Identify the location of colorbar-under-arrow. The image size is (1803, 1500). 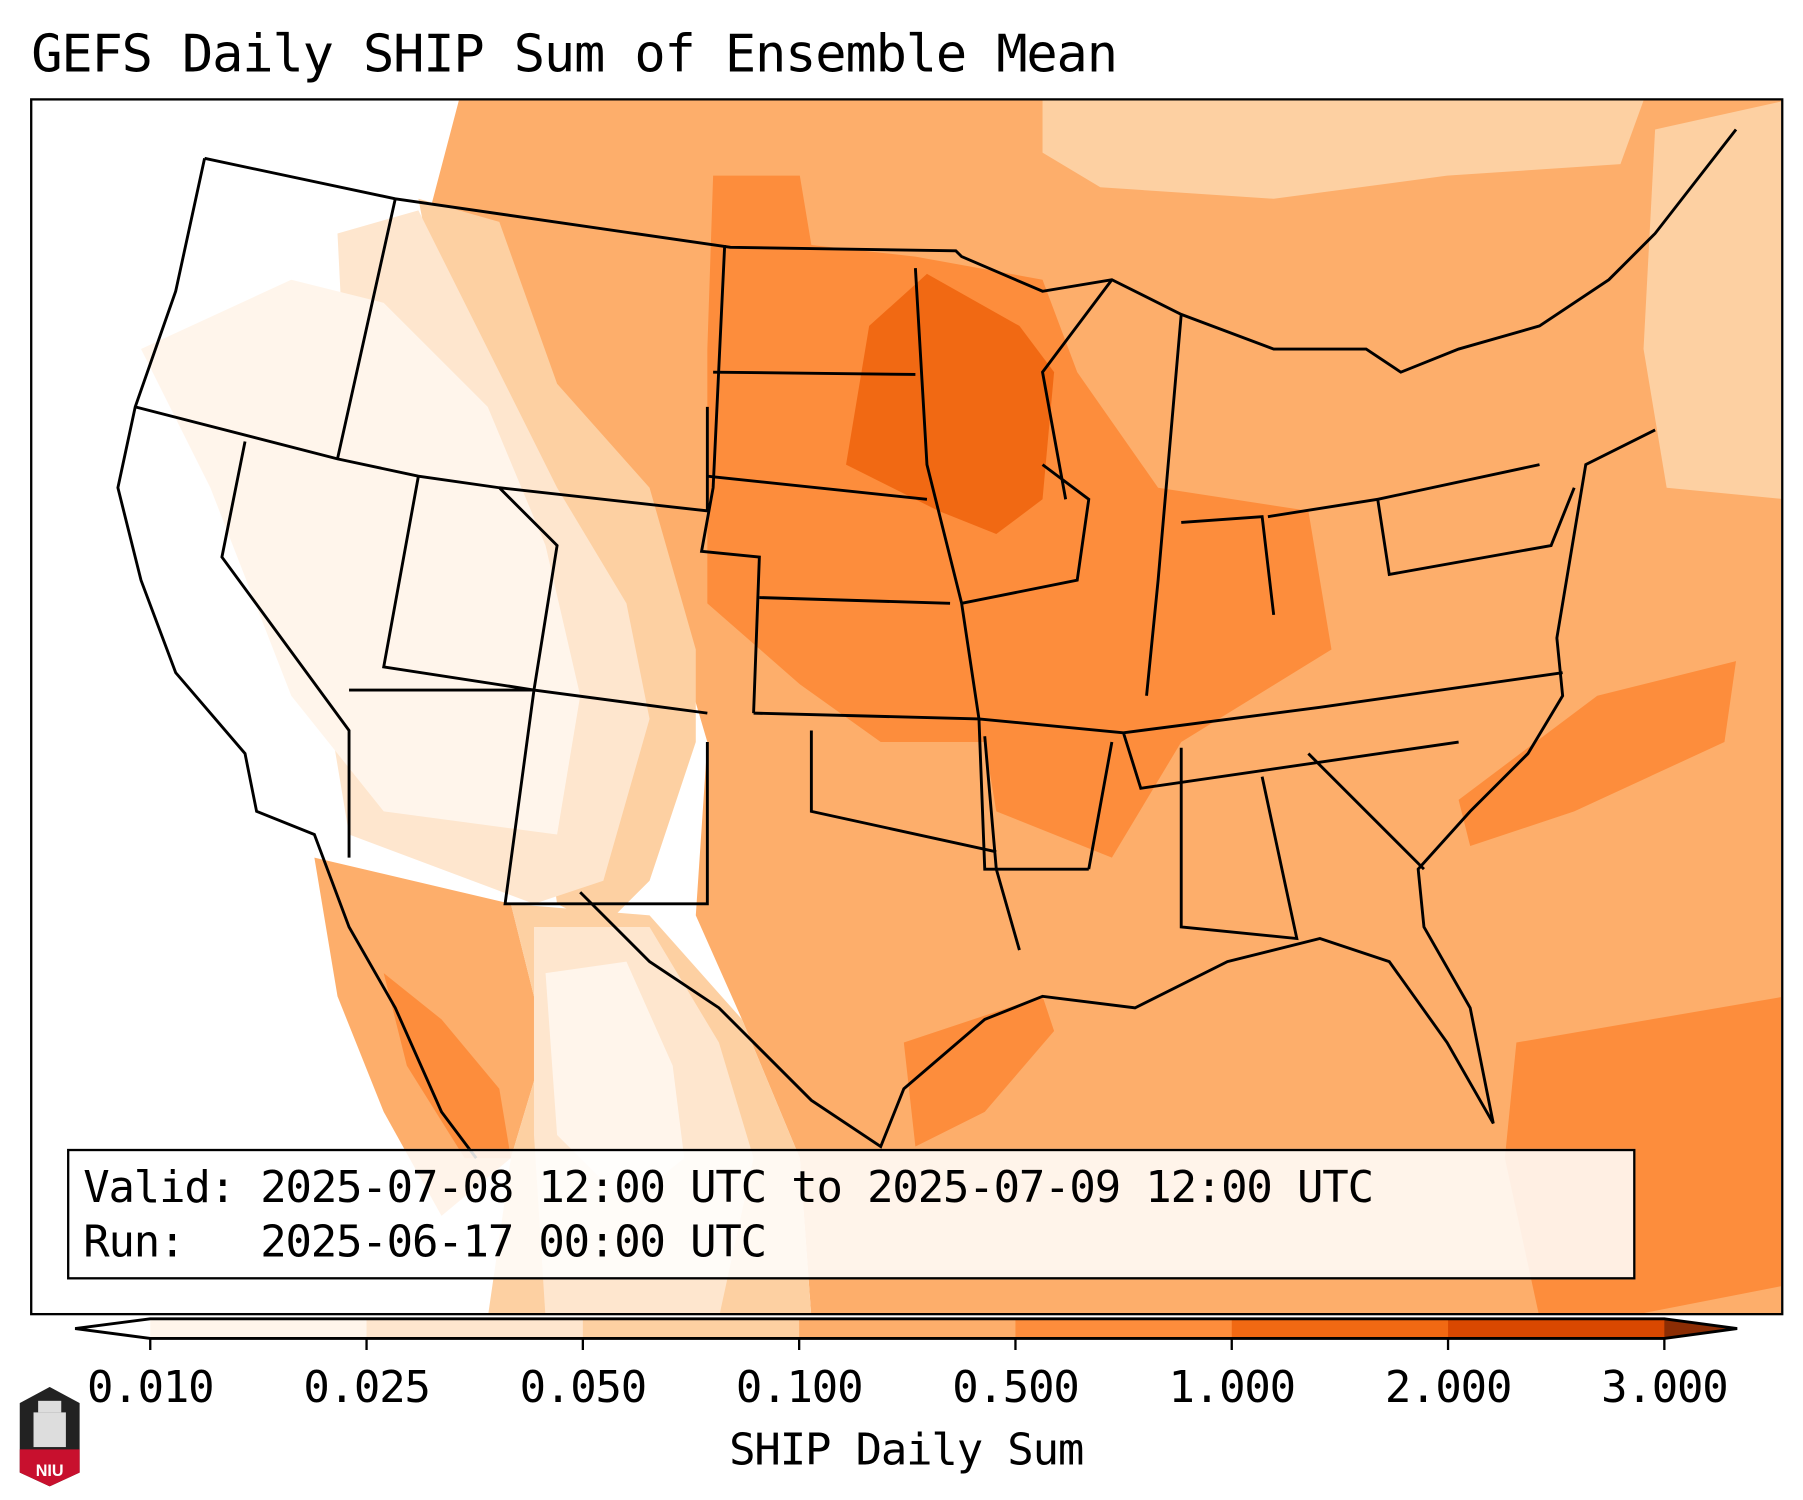
(113, 1328).